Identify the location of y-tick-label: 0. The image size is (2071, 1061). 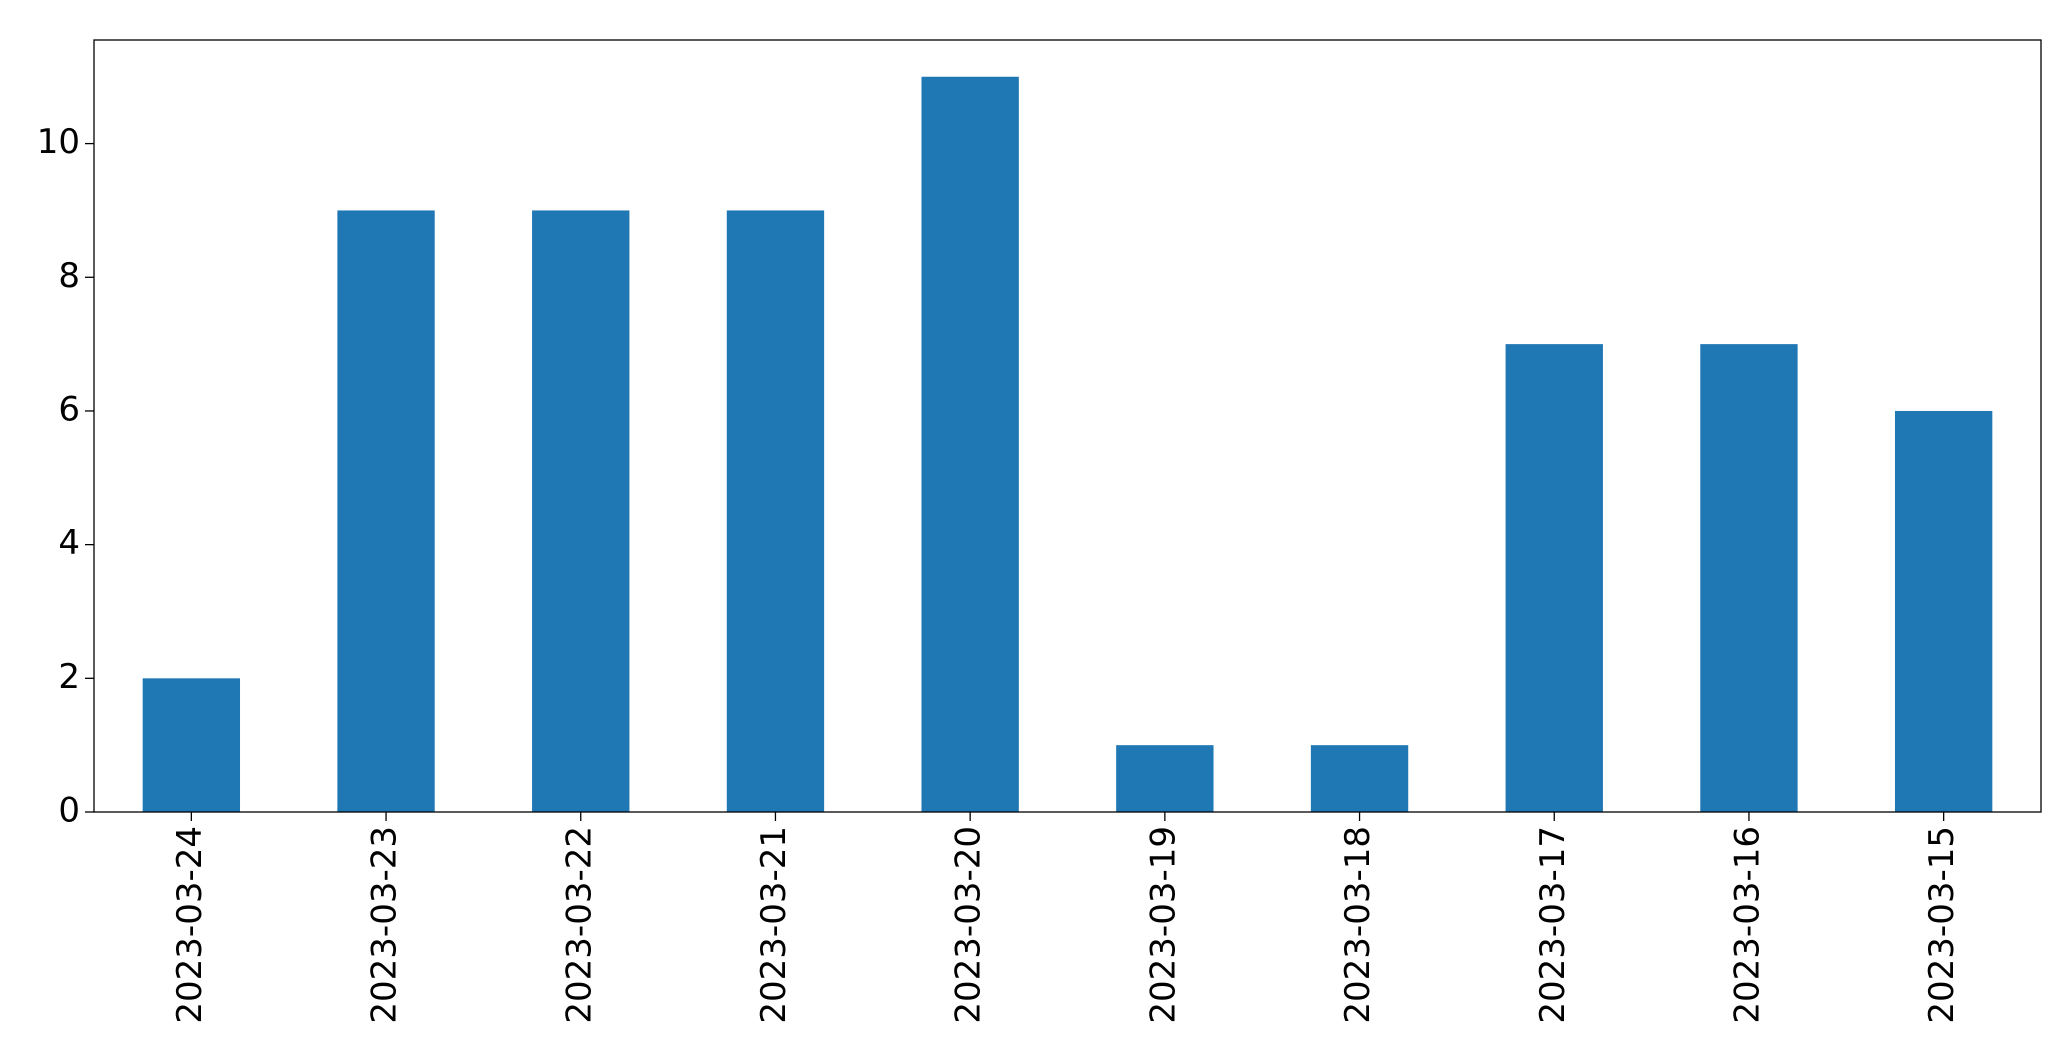
(69, 811).